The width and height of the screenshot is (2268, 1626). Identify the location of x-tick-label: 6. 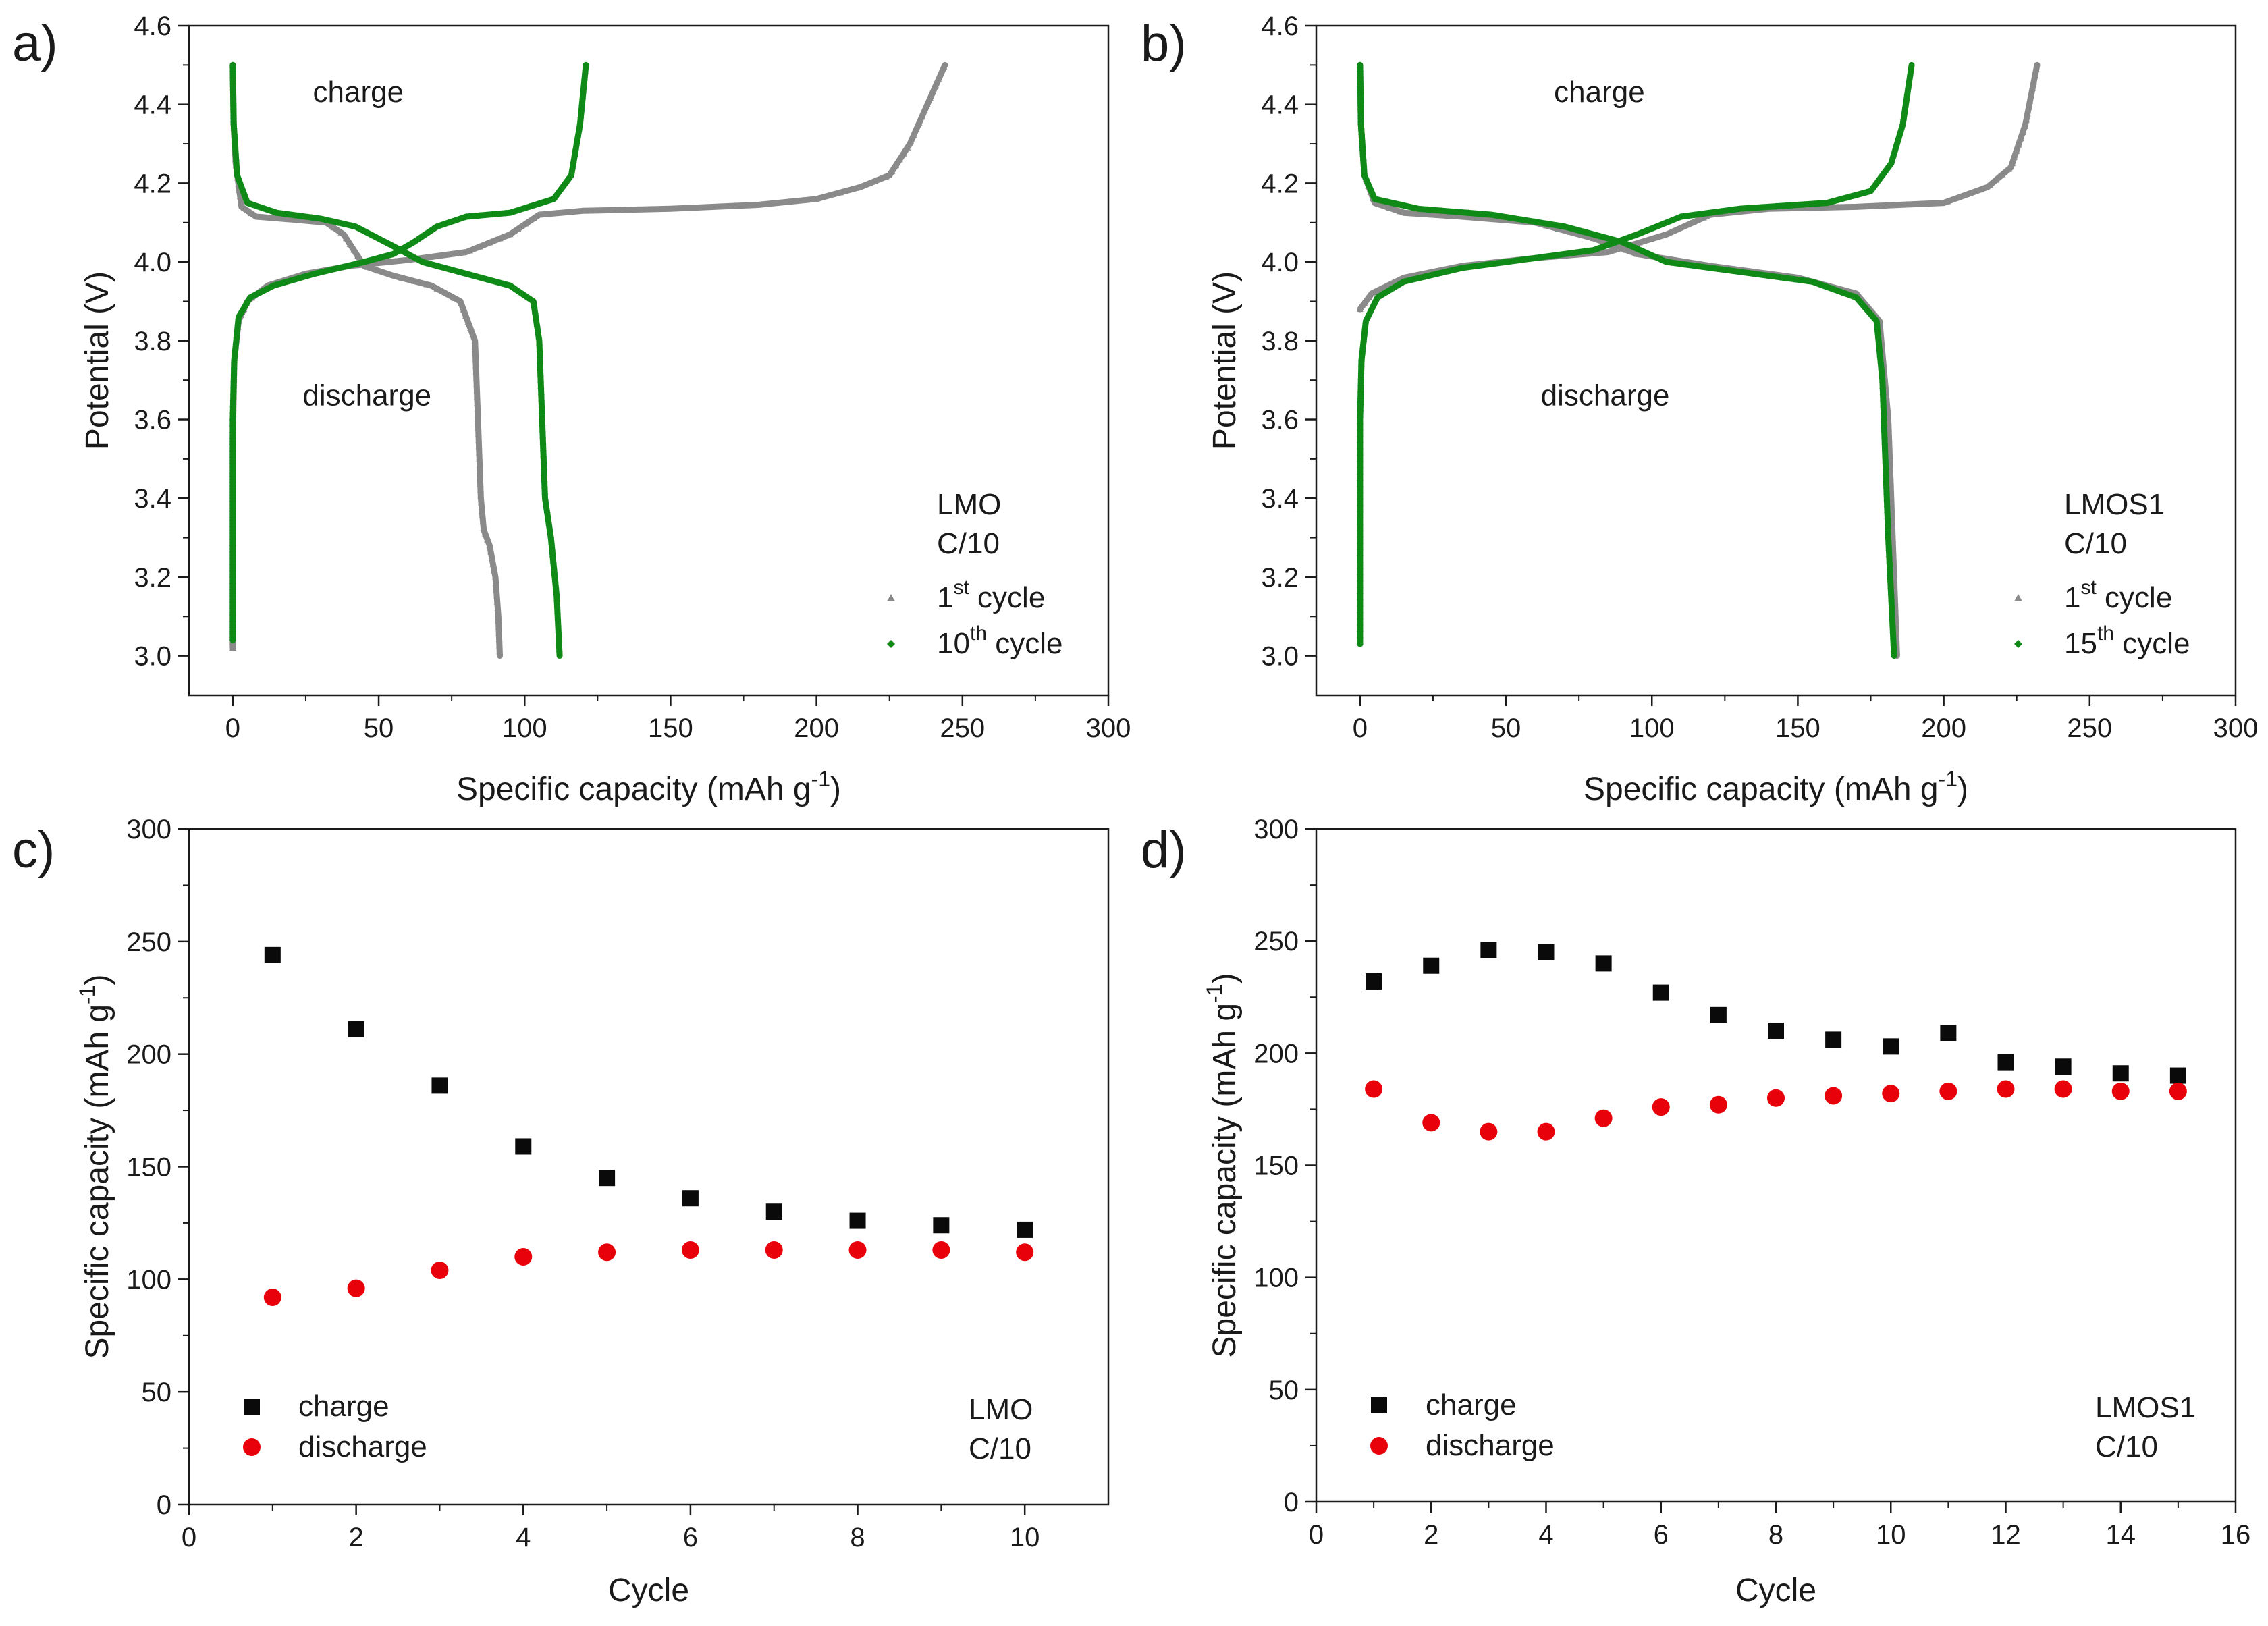
(690, 1537).